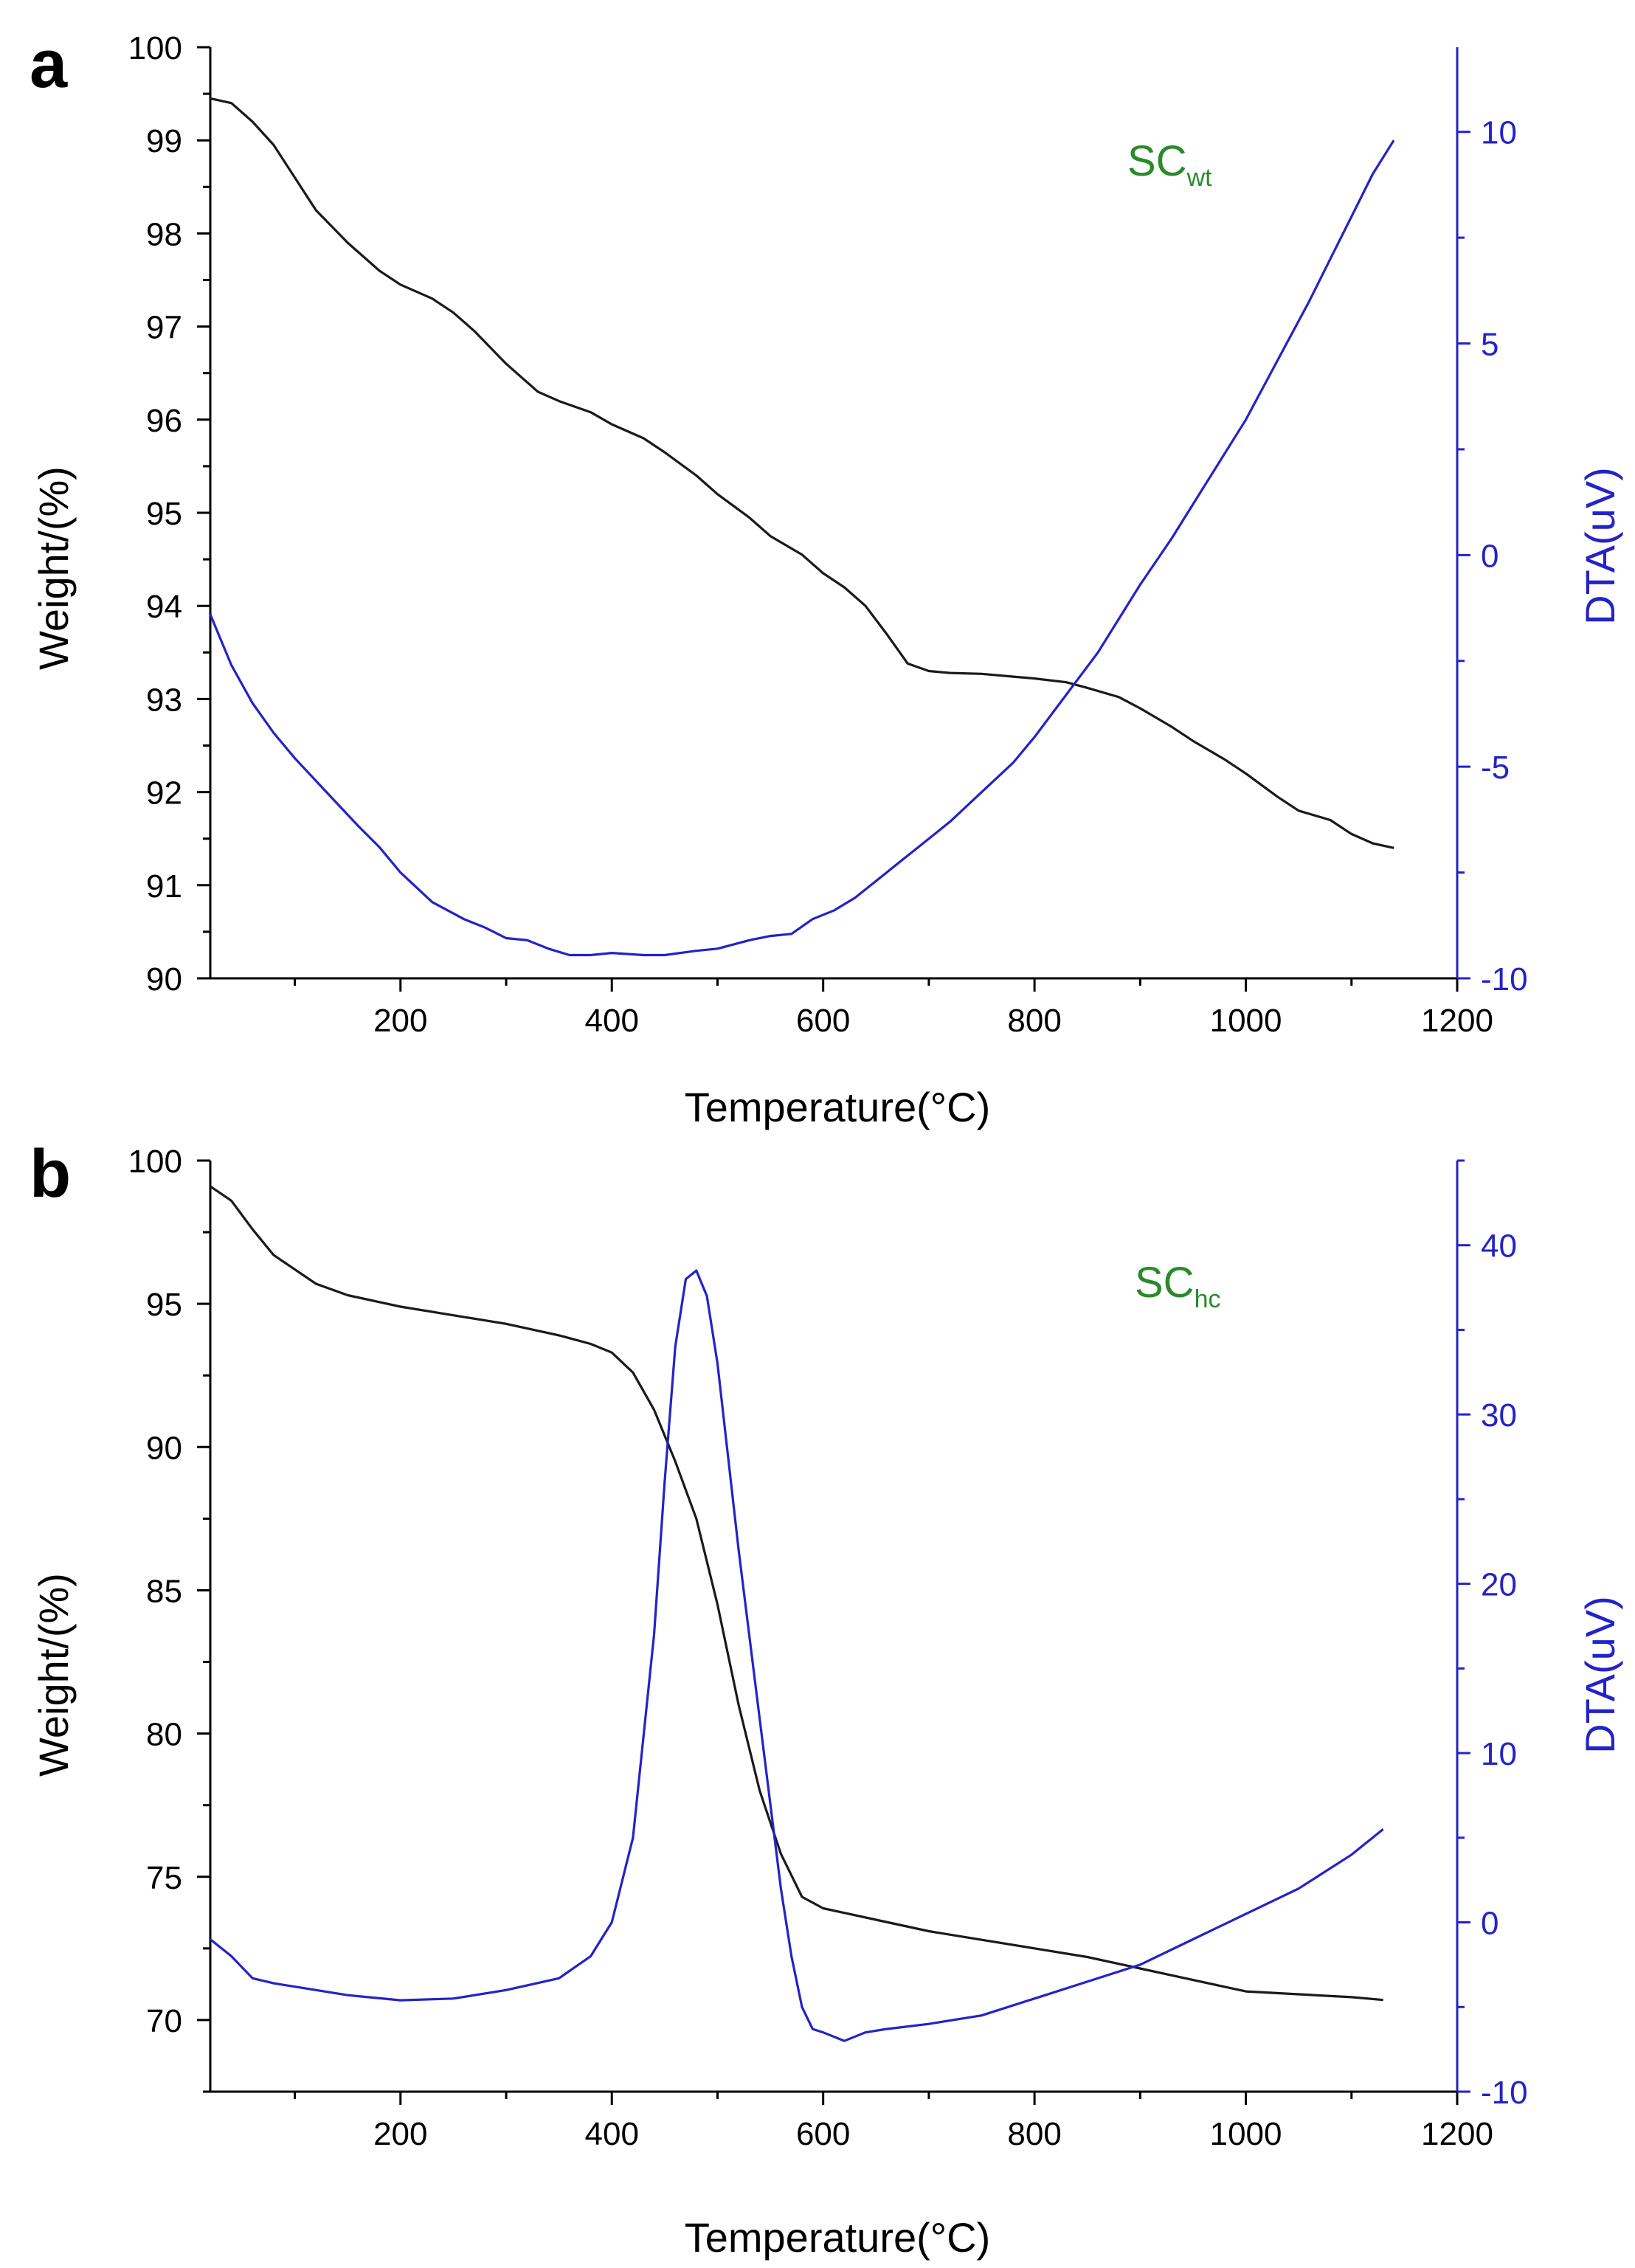 Image resolution: width=1635 pixels, height=2268 pixels. What do you see at coordinates (164, 1735) in the screenshot?
I see `panel-b-y-left-tick-label: 80` at bounding box center [164, 1735].